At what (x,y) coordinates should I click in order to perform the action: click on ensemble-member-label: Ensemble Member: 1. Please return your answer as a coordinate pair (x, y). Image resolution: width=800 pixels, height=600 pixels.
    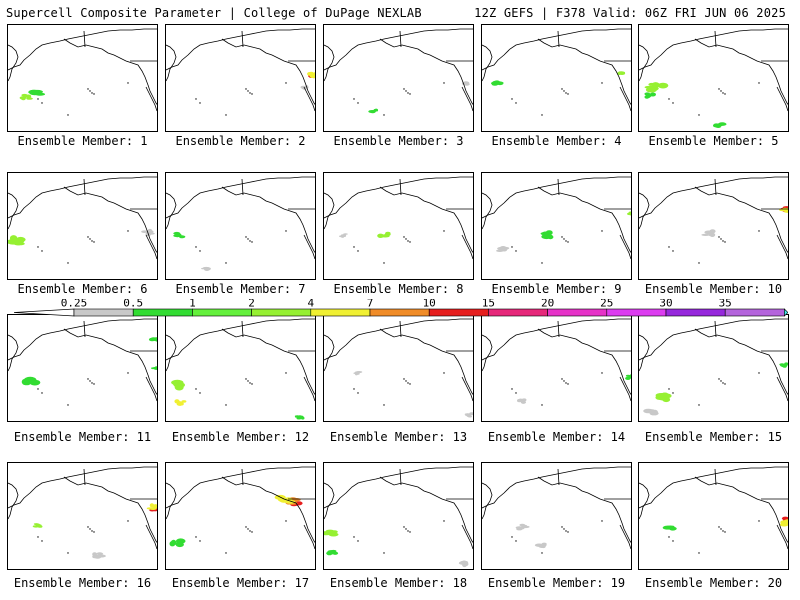
    Looking at the image, I should click on (82, 141).